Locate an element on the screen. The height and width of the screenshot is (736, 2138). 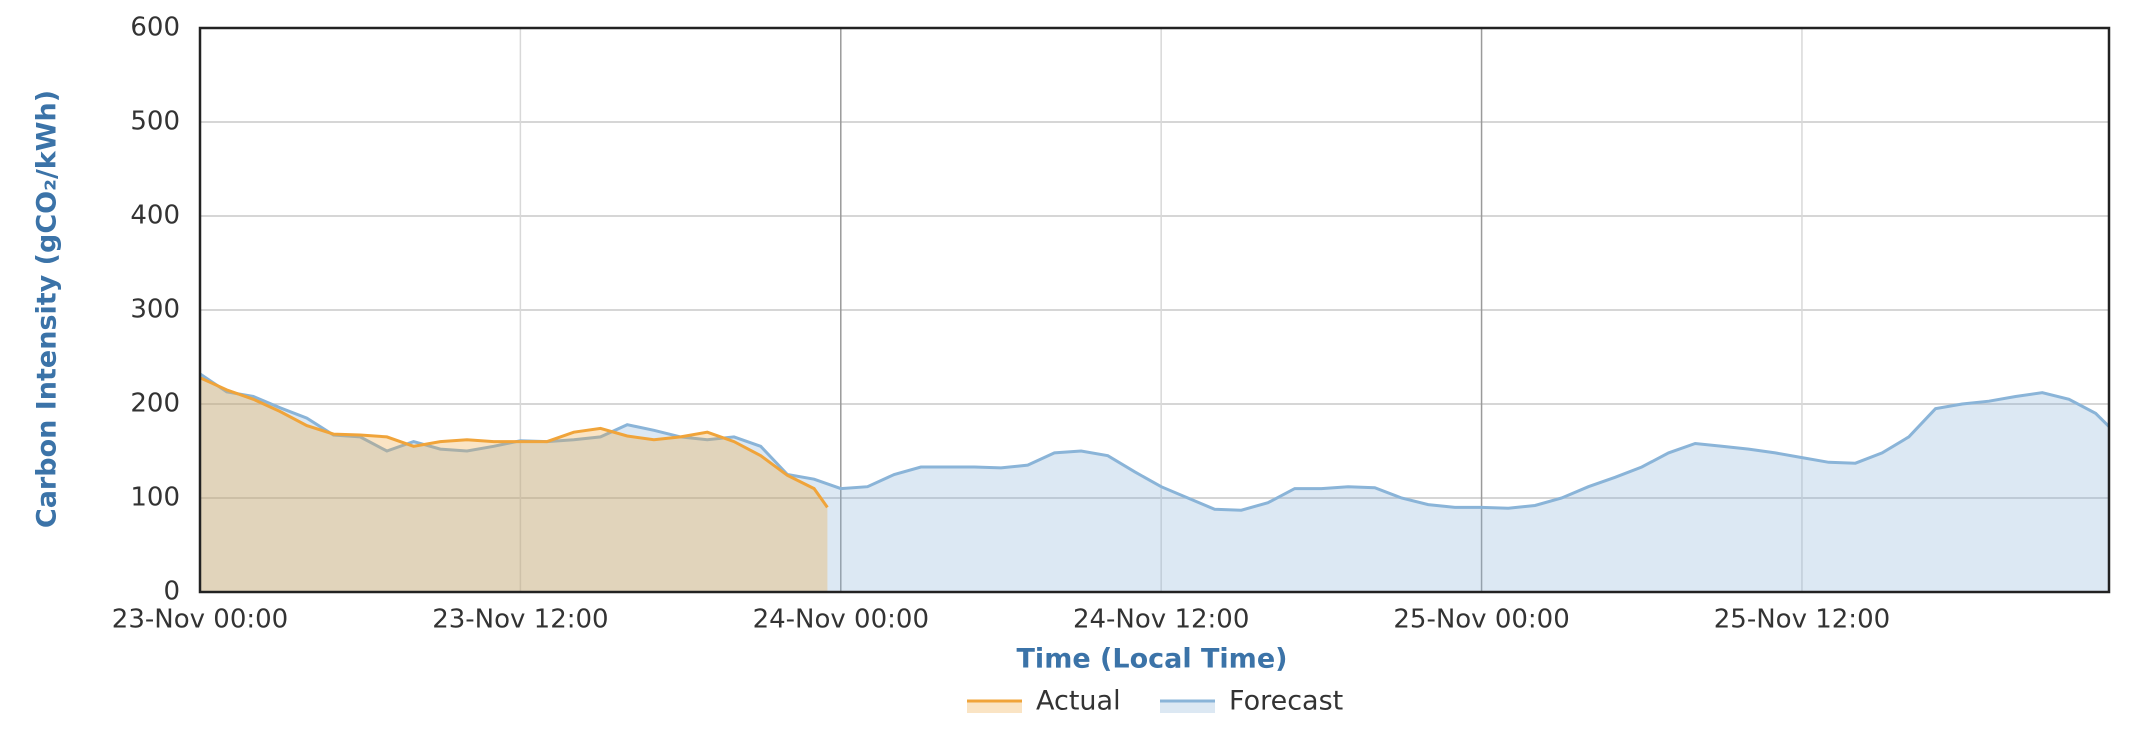
y-tick-label: 300 is located at coordinates (155, 310).